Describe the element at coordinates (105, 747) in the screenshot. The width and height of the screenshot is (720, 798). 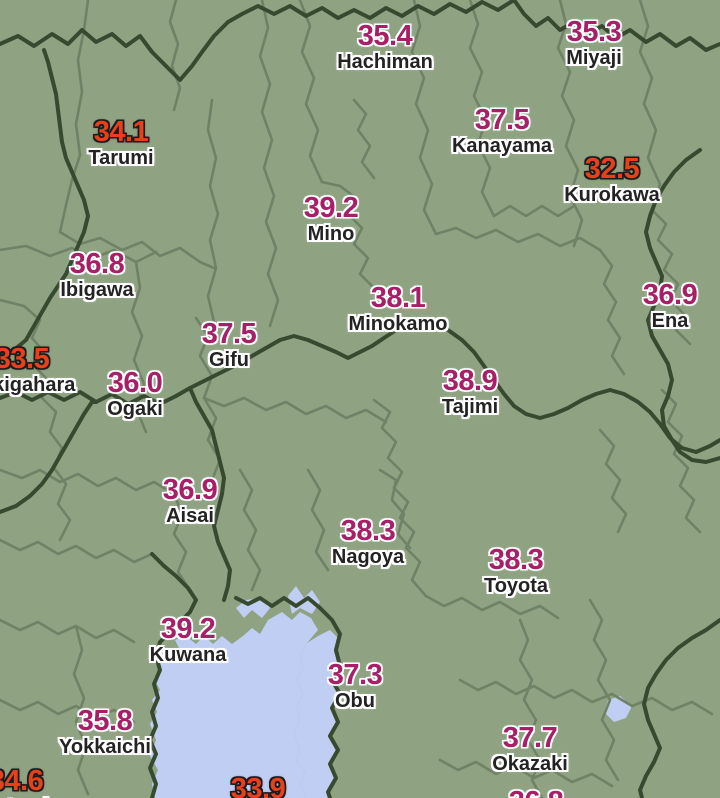
I see `station-name: Yokkaichi` at that location.